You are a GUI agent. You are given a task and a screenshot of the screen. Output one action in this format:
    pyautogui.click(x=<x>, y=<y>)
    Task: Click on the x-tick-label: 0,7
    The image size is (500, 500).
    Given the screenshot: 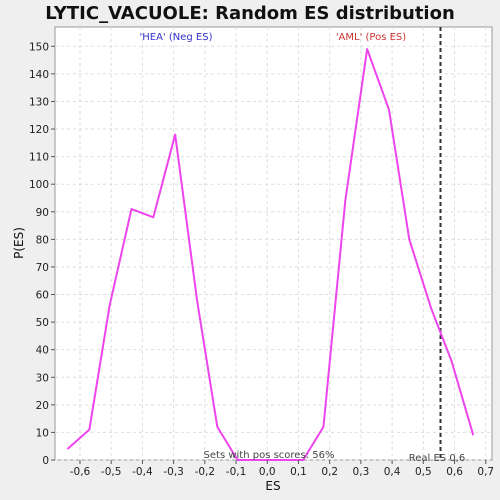 What is the action you would take?
    pyautogui.click(x=485, y=472)
    